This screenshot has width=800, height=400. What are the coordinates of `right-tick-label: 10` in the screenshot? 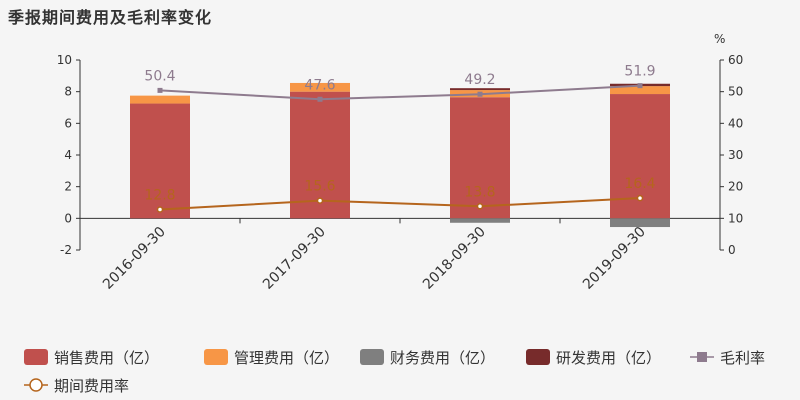 It's located at (735, 218).